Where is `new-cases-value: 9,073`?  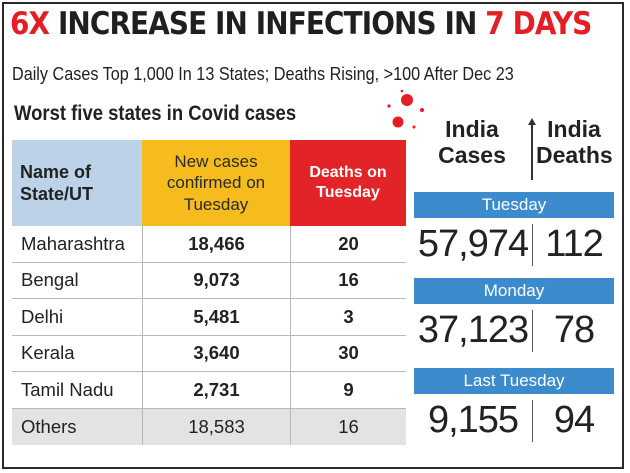 new-cases-value: 9,073 is located at coordinates (216, 280).